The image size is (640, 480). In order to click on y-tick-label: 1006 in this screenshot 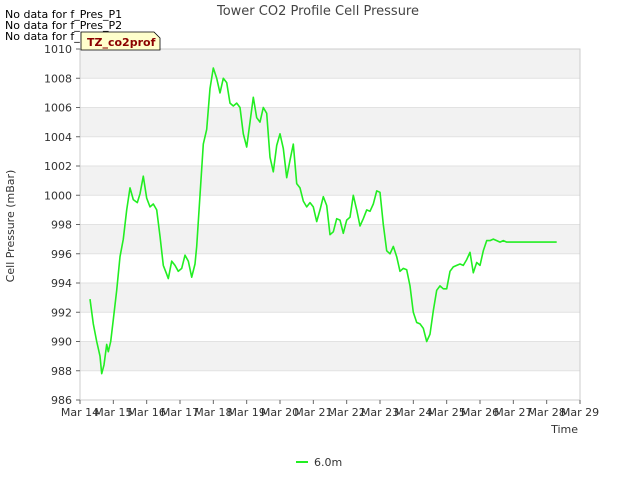, I will do `click(58, 108)`.